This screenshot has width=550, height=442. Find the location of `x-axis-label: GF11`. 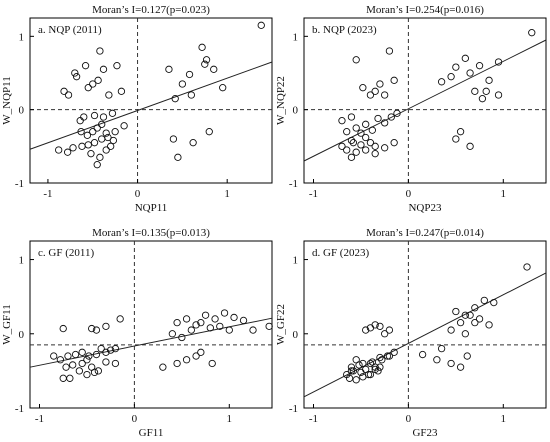

x-axis-label: GF11 is located at coordinates (151, 433).